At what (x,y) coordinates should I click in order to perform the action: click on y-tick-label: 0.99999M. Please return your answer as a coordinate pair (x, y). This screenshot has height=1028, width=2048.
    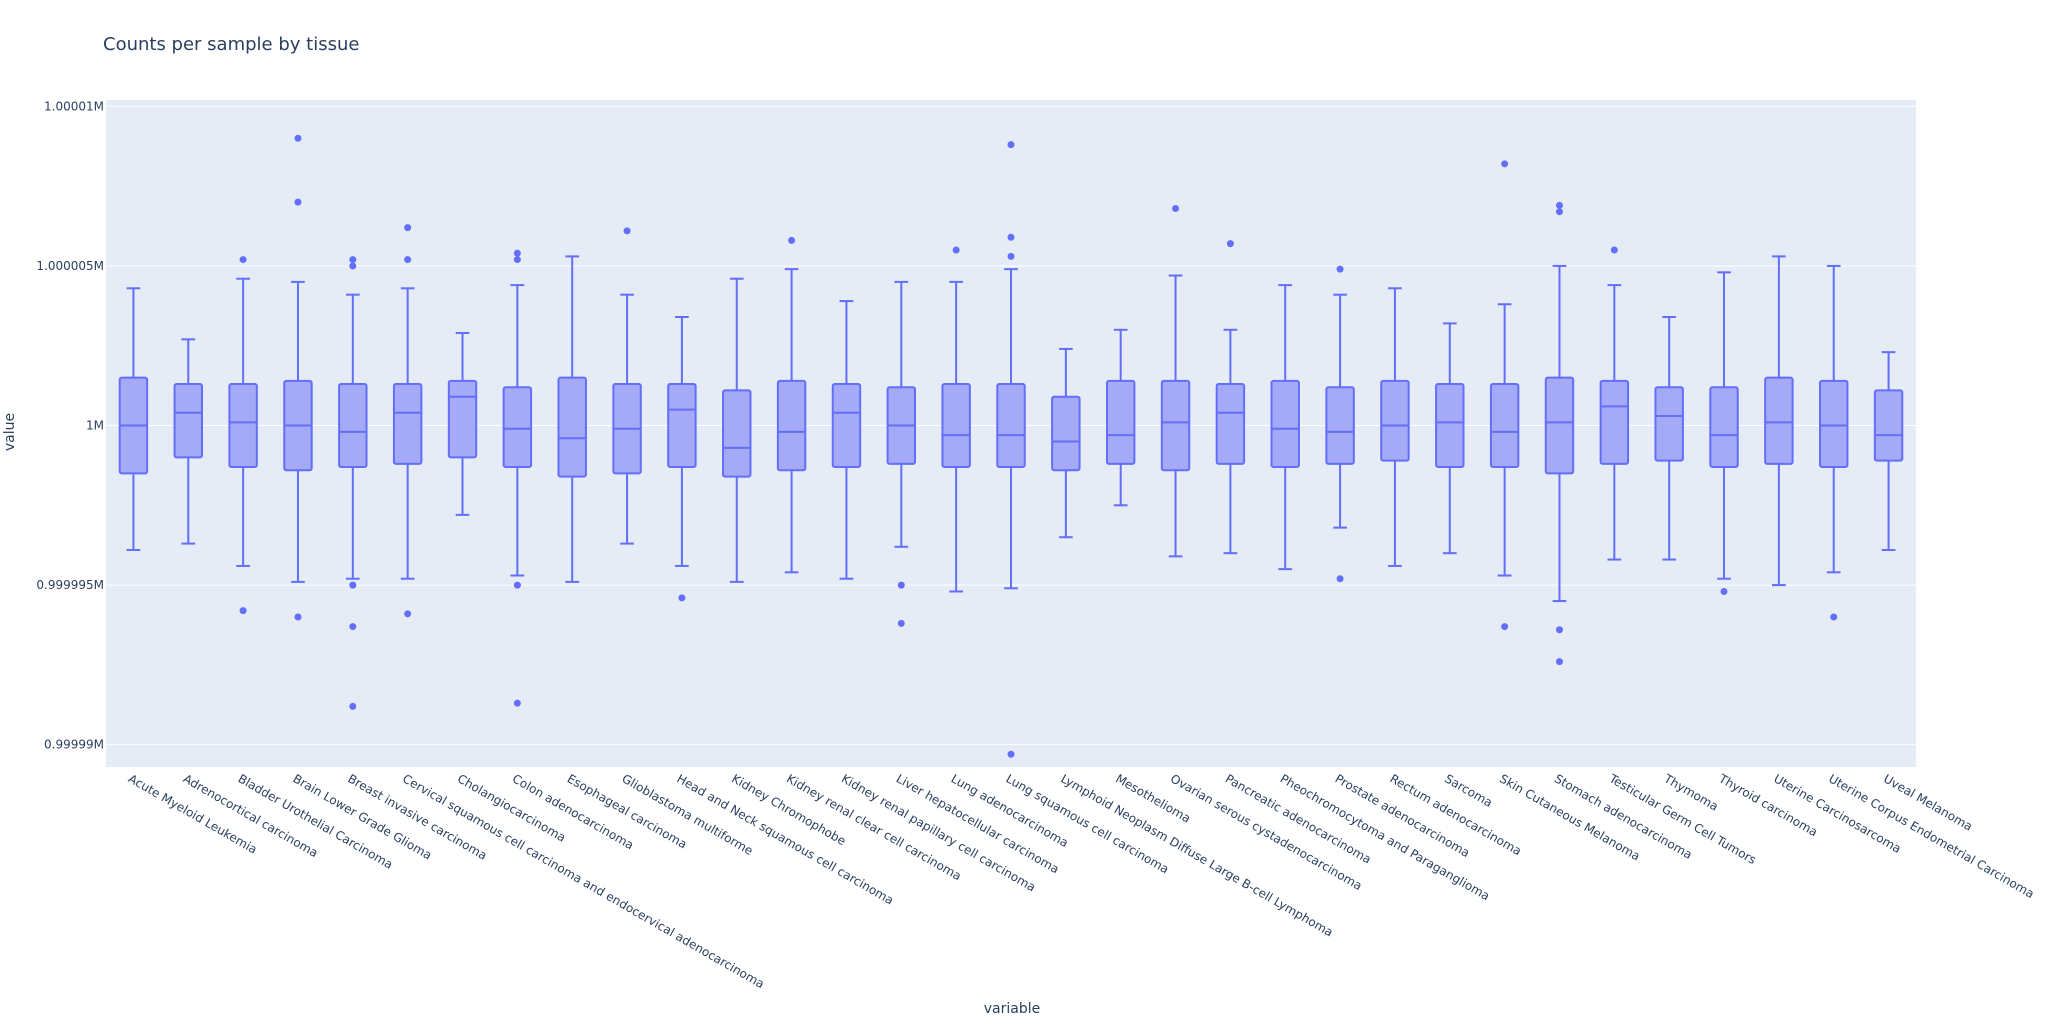
    Looking at the image, I should click on (74, 745).